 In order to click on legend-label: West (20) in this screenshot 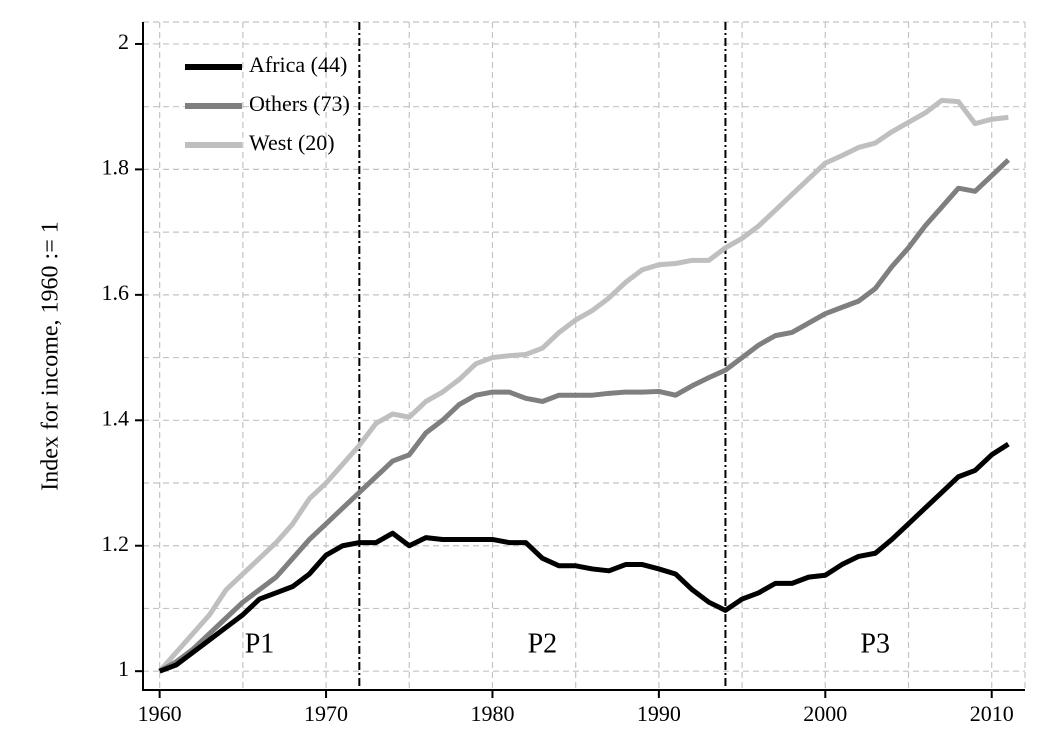, I will do `click(292, 142)`.